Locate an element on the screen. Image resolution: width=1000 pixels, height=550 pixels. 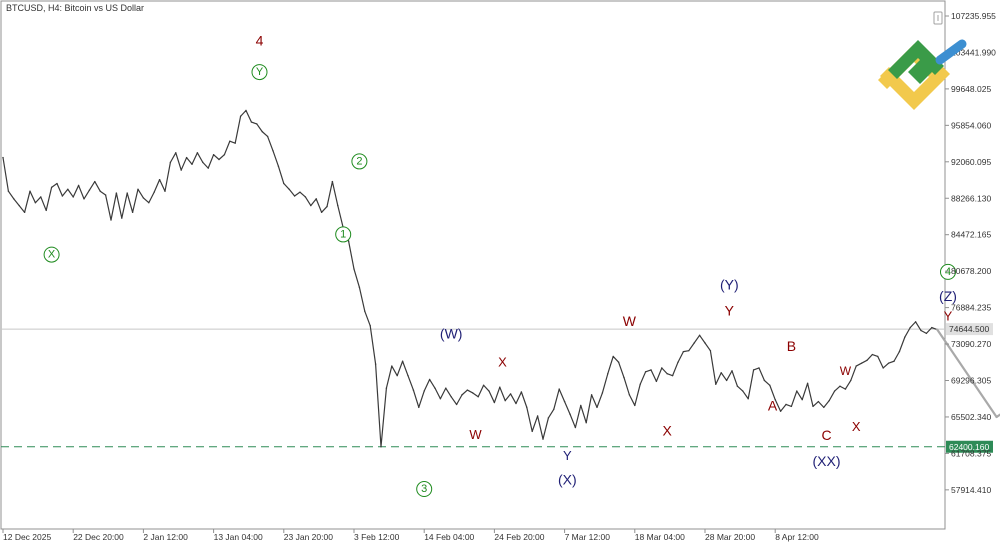
wave-label: 4 is located at coordinates (260, 40).